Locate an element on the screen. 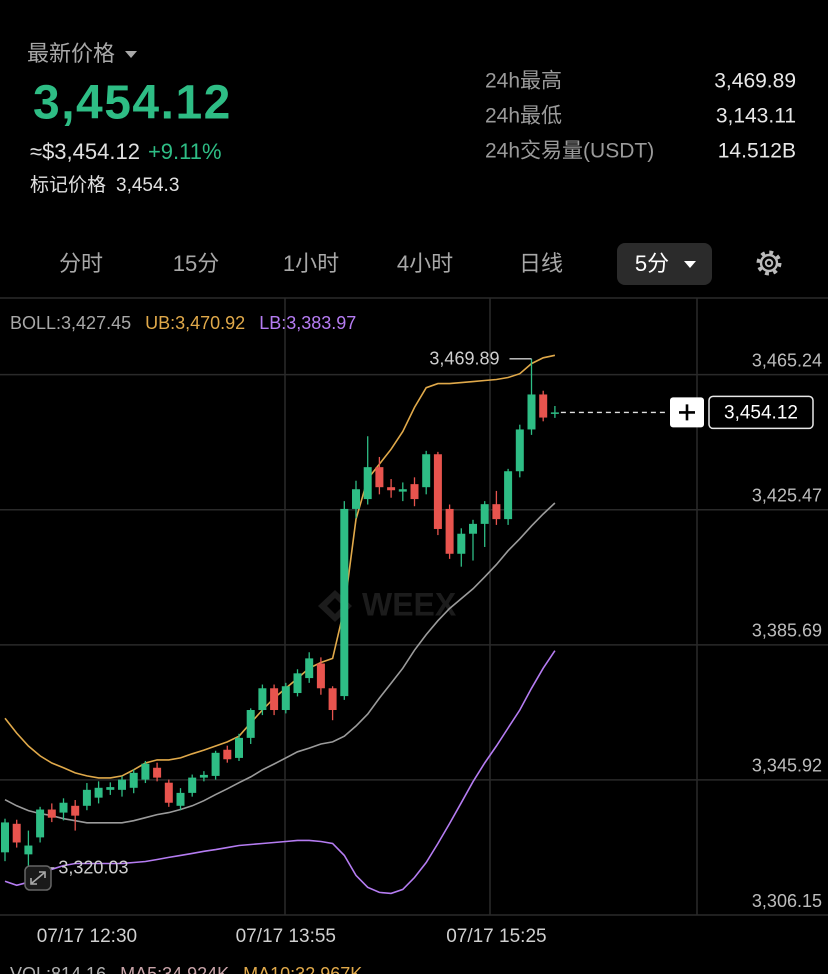  y-tick-label: 3,345.92 is located at coordinates (787, 766).